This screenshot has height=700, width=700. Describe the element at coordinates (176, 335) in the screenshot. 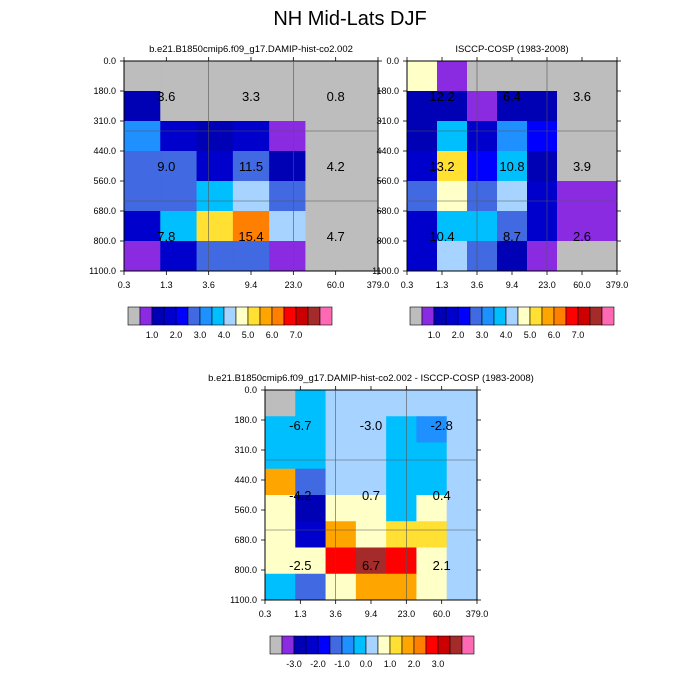

I see `colorbar-label: 2.0` at that location.